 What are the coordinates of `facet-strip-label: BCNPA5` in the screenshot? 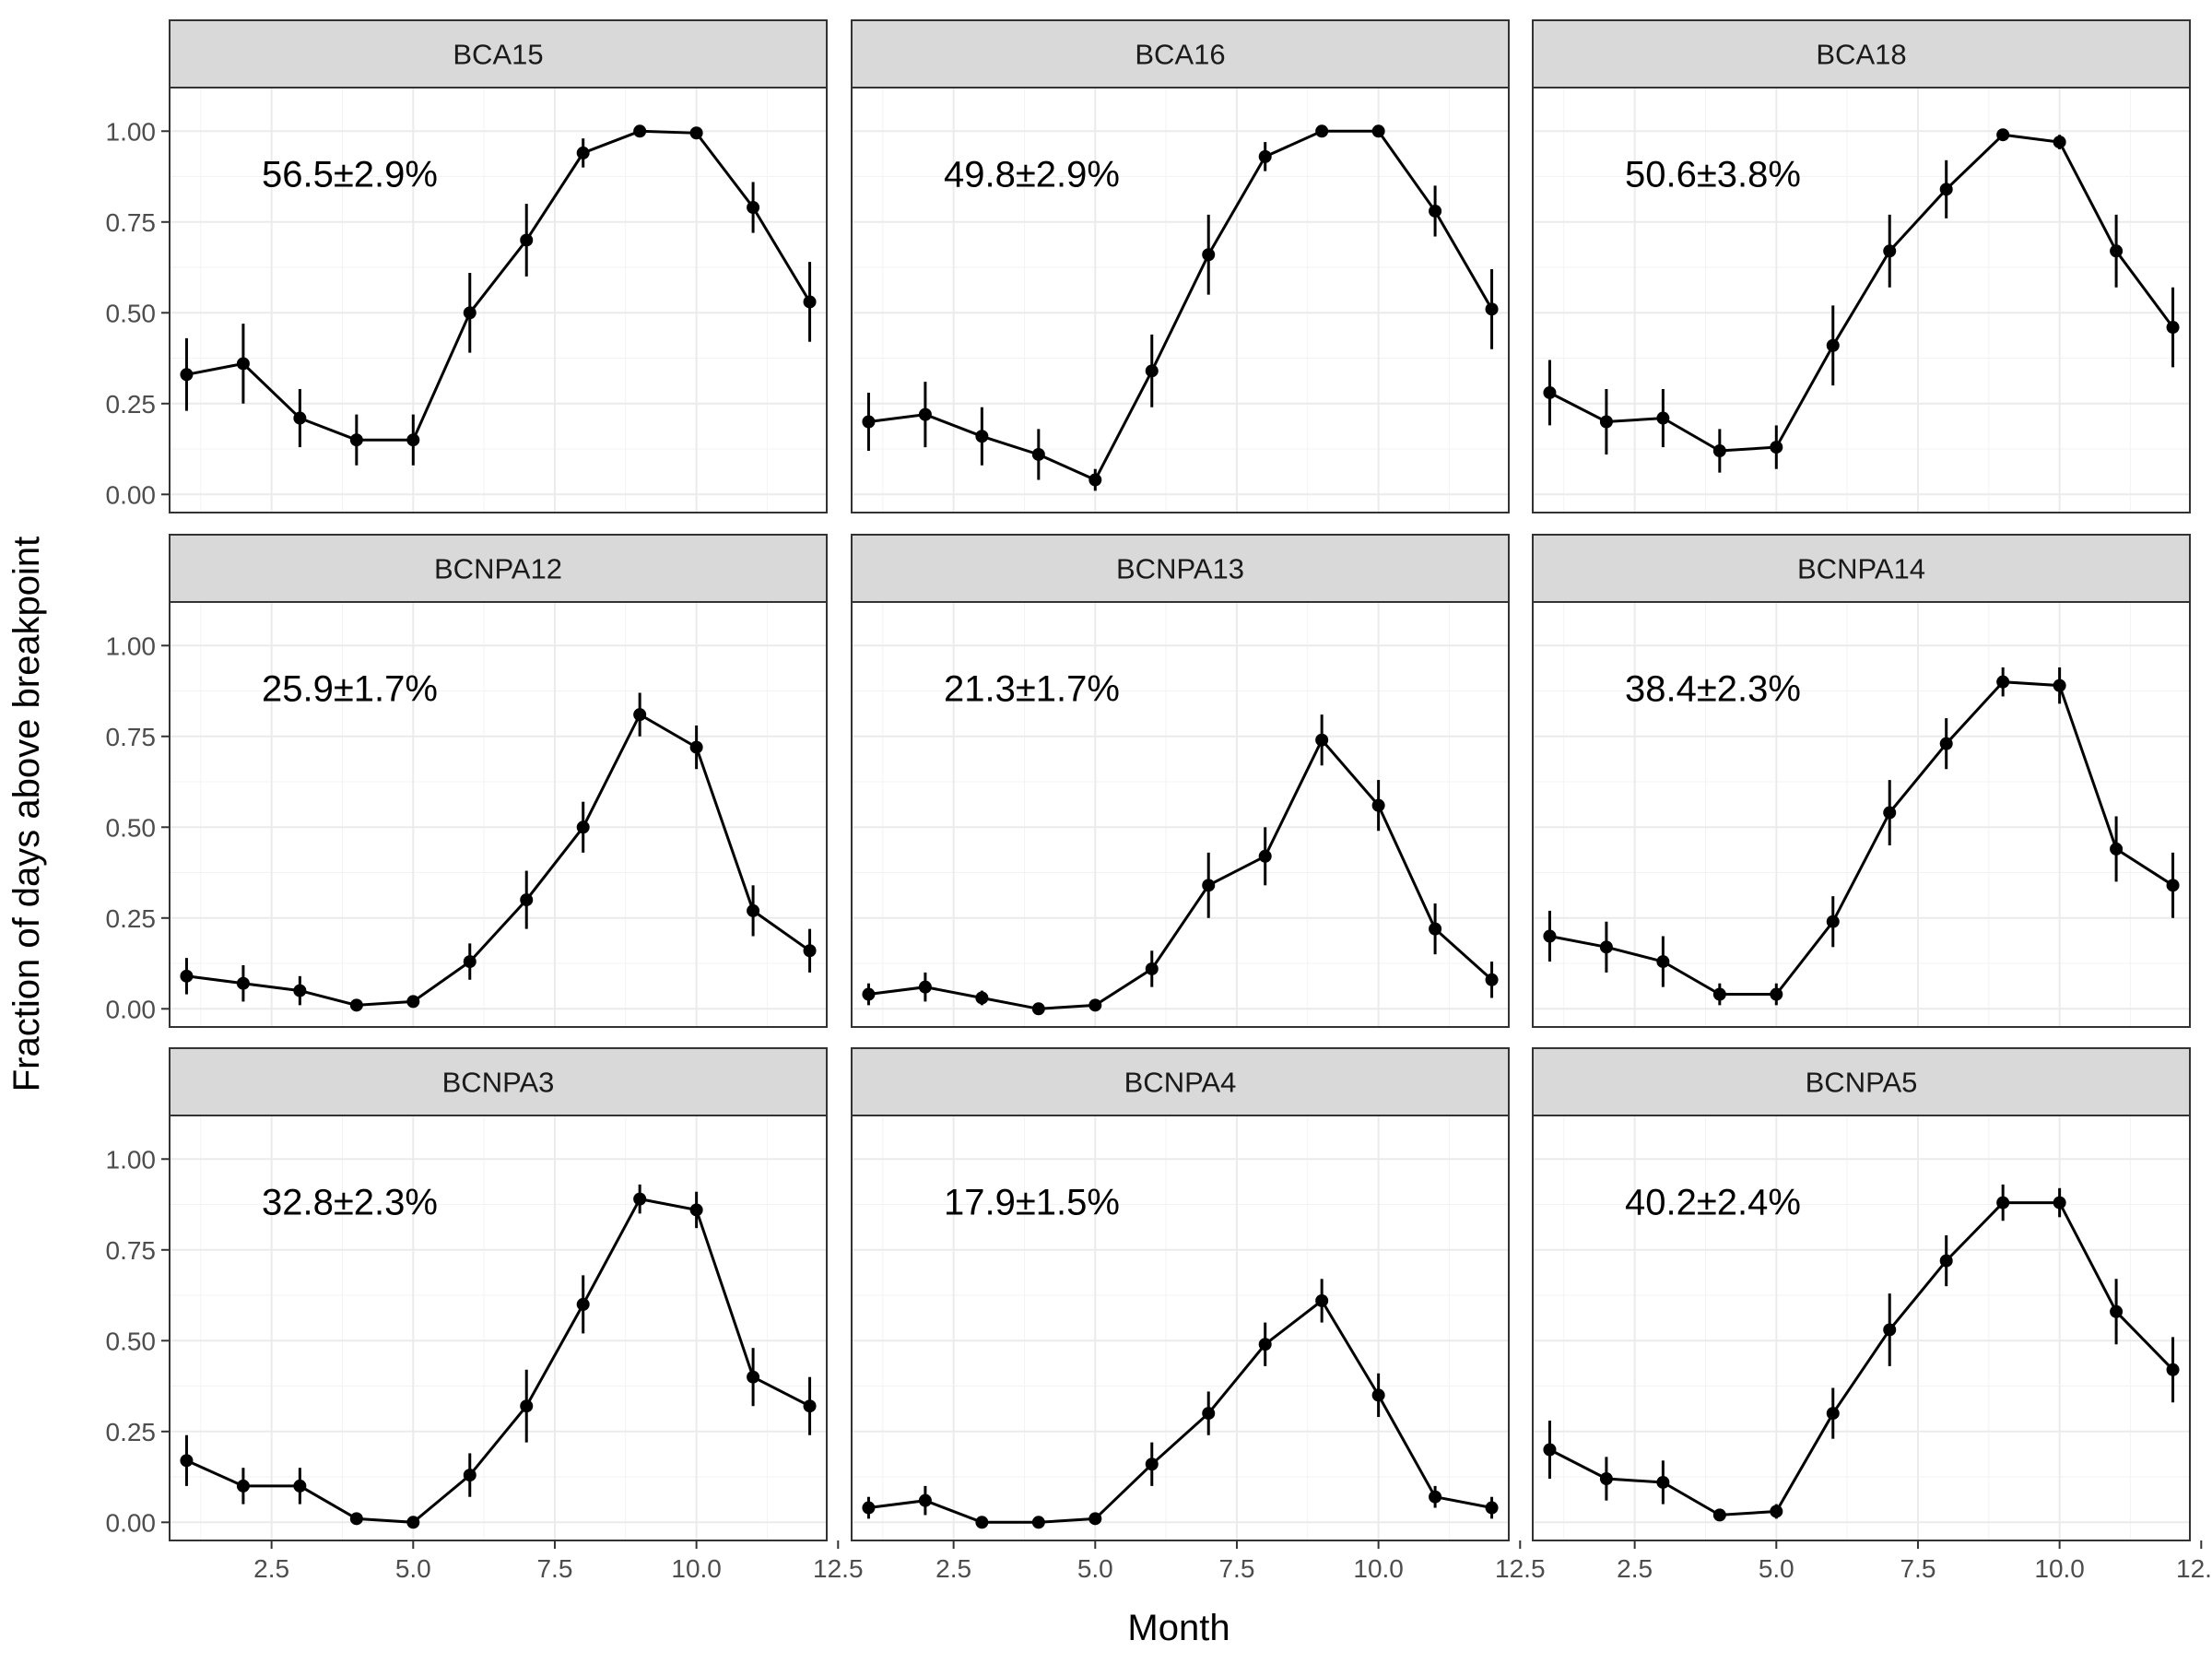 It's located at (1862, 1083).